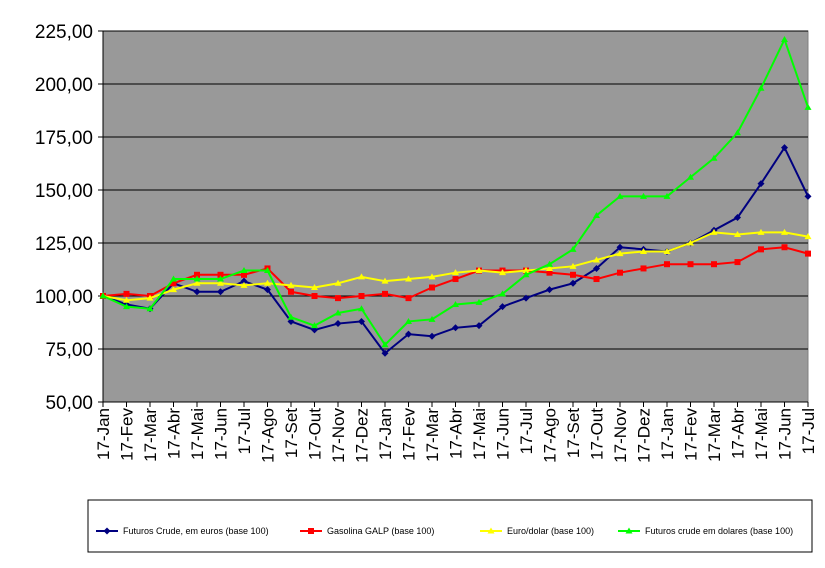 The image size is (825, 568). Describe the element at coordinates (69, 403) in the screenshot. I see `y-tick-label: 50,00` at that location.